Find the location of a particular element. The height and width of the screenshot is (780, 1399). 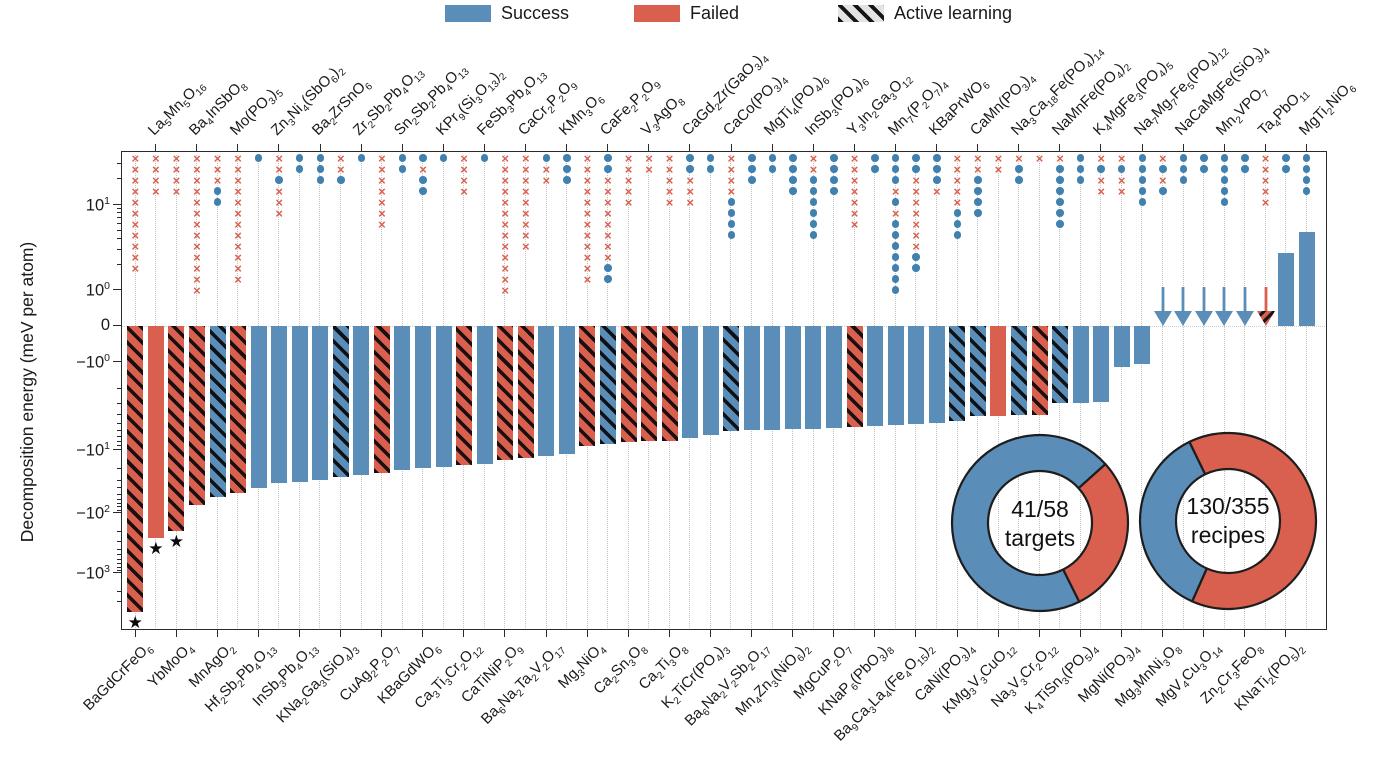

bar-Ba9Ca3La4(Fe4O15)2 is located at coordinates (916, 375).